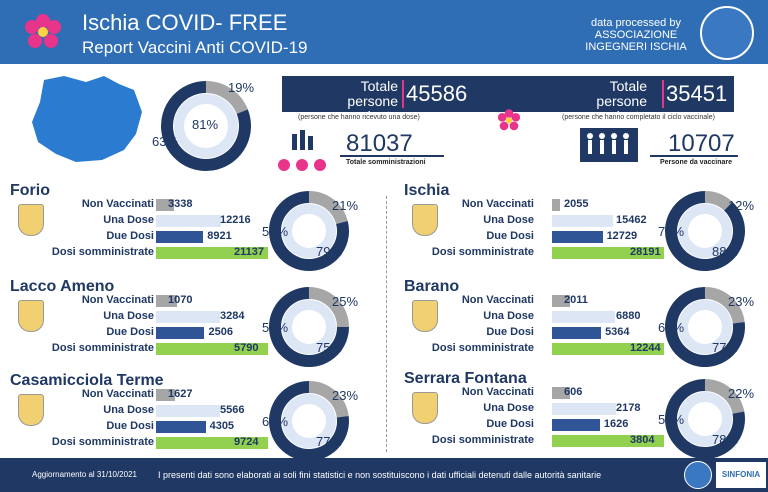  What do you see at coordinates (636, 47) in the screenshot?
I see `credit-line-3: INGEGNERI ISCHIA` at bounding box center [636, 47].